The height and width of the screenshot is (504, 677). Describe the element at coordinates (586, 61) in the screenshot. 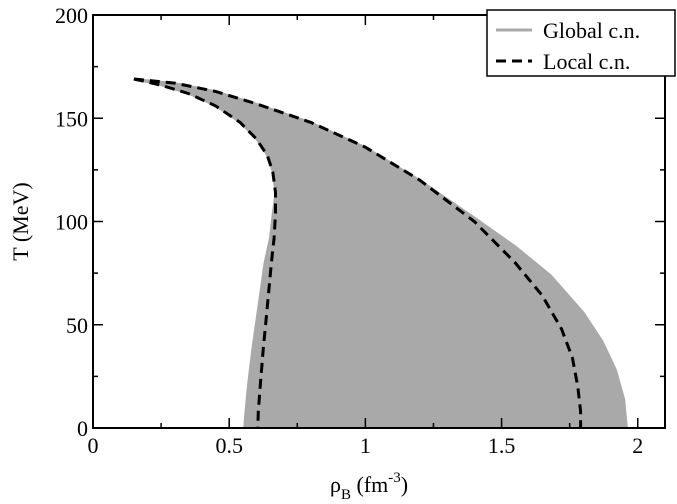

I see `legend-label-local: Local c.n.` at that location.